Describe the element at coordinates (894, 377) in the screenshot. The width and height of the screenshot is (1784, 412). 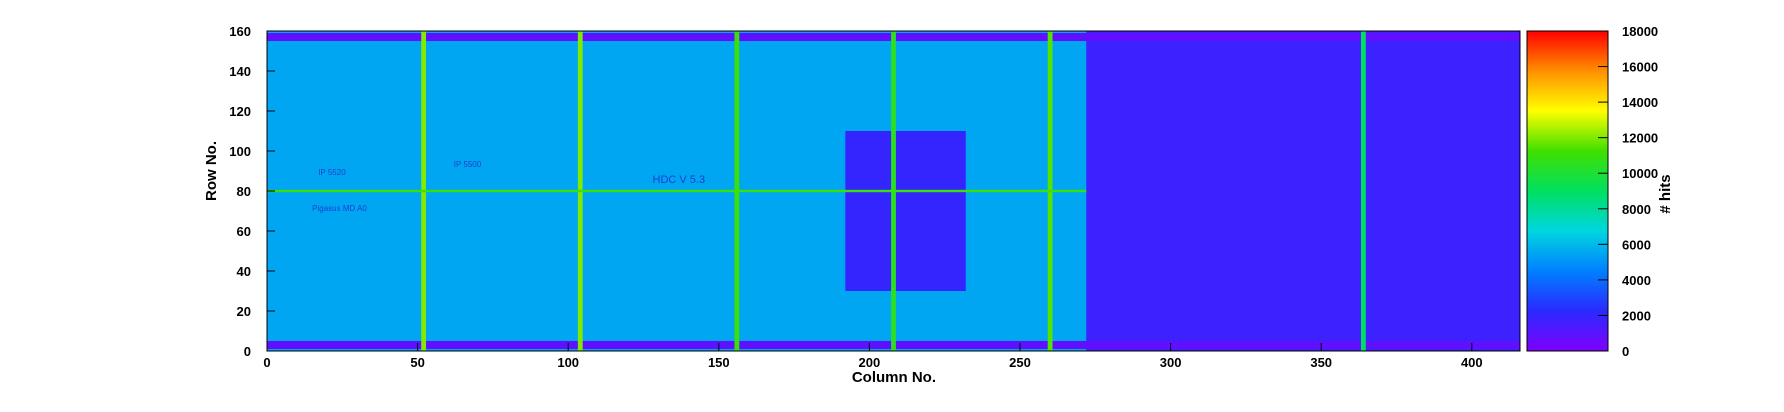
I see `x-axis-title: Column No.` at that location.